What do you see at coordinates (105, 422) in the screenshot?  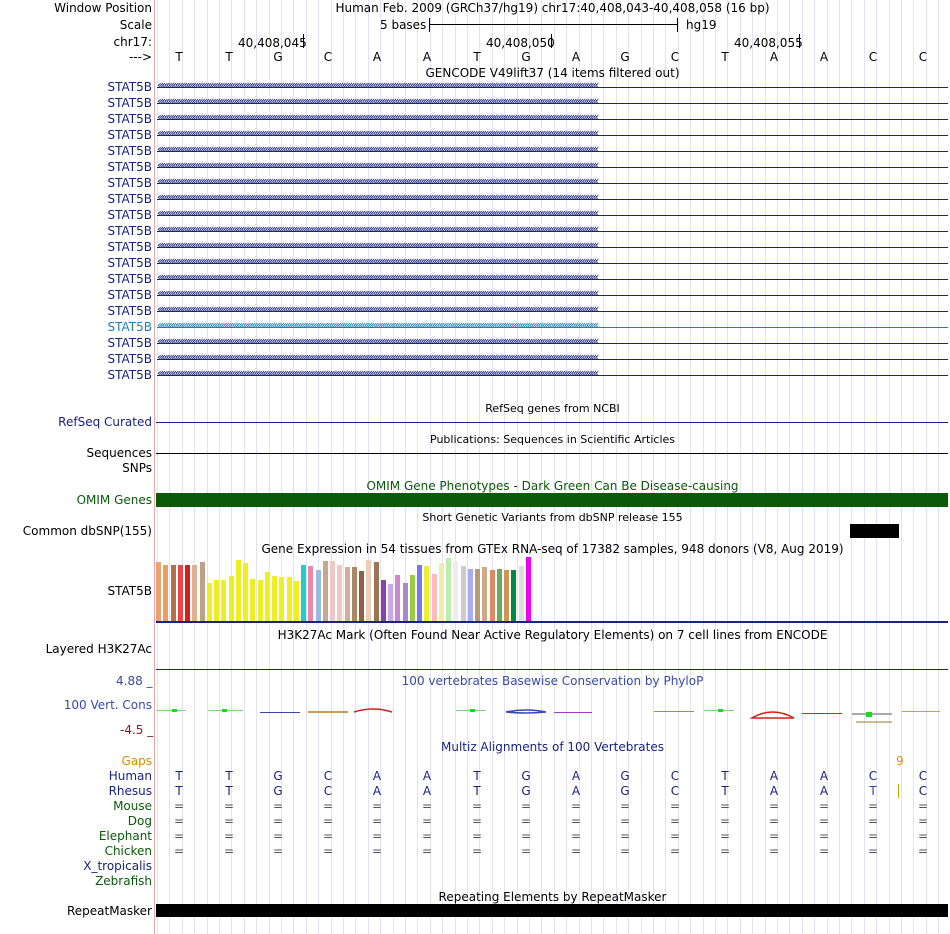 I see `refseq-label: RefSeq Curated` at bounding box center [105, 422].